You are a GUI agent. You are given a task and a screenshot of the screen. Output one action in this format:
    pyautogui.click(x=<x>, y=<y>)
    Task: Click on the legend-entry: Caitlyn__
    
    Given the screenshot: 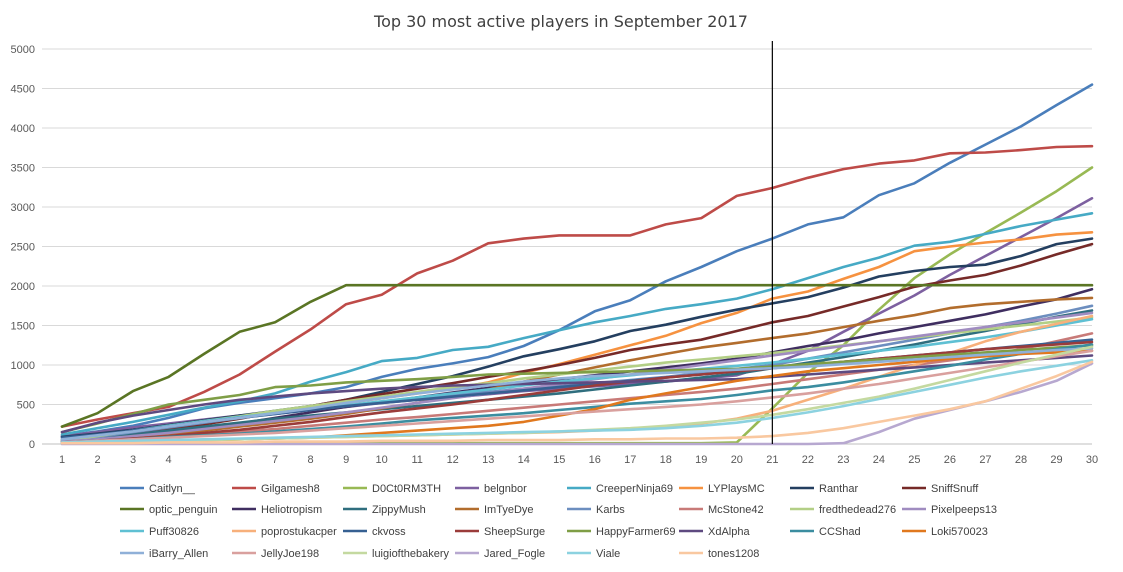 What is the action you would take?
    pyautogui.click(x=172, y=489)
    